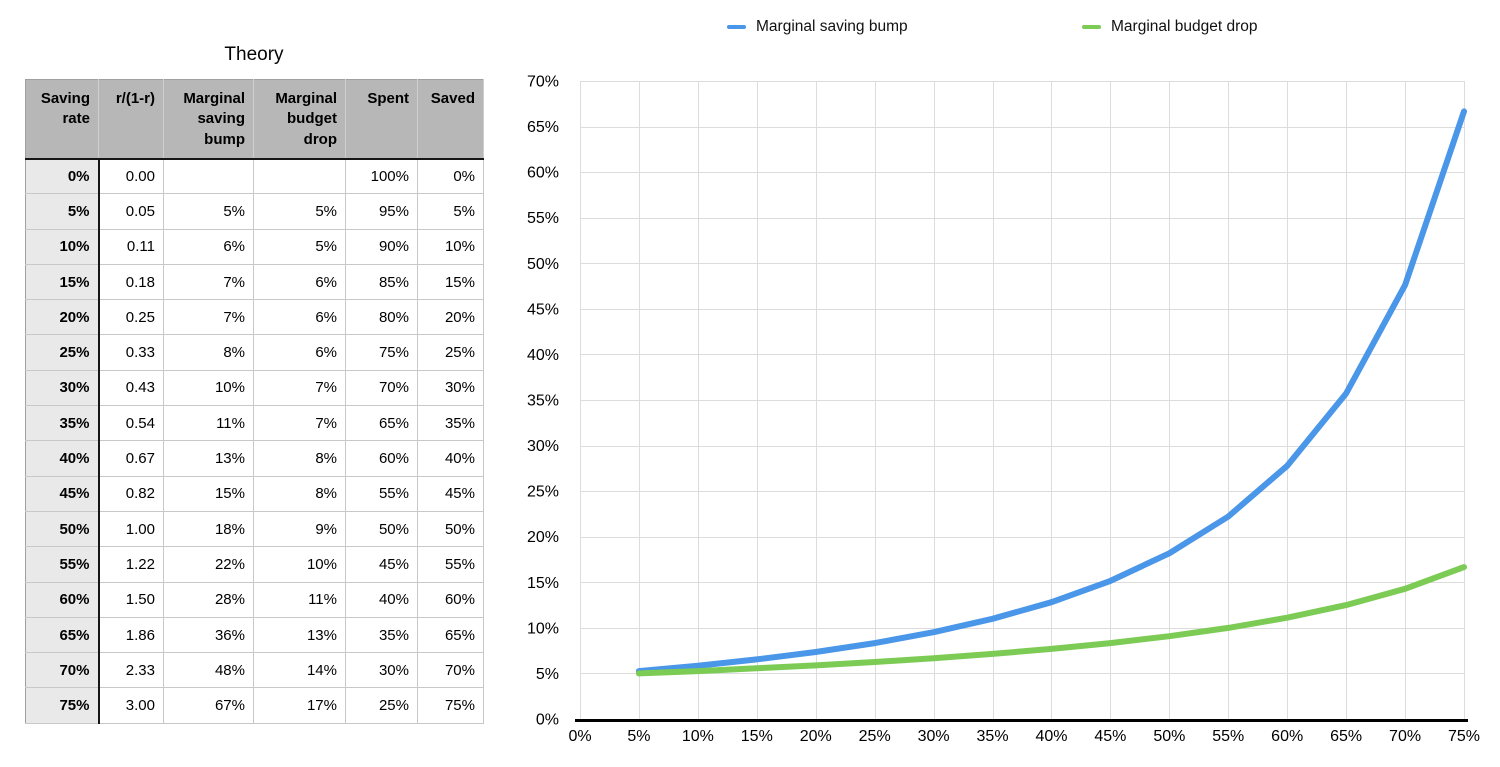  Describe the element at coordinates (62, 600) in the screenshot. I see `table-row-header-cell: 60%` at that location.